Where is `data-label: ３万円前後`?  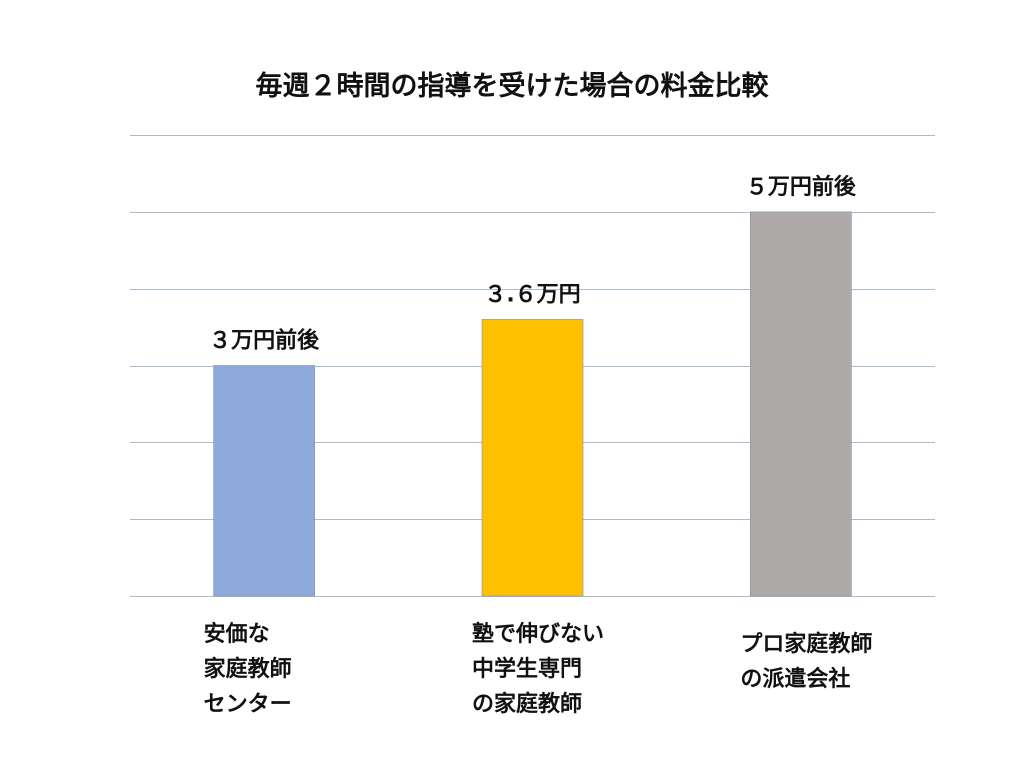
data-label: ３万円前後 is located at coordinates (264, 341).